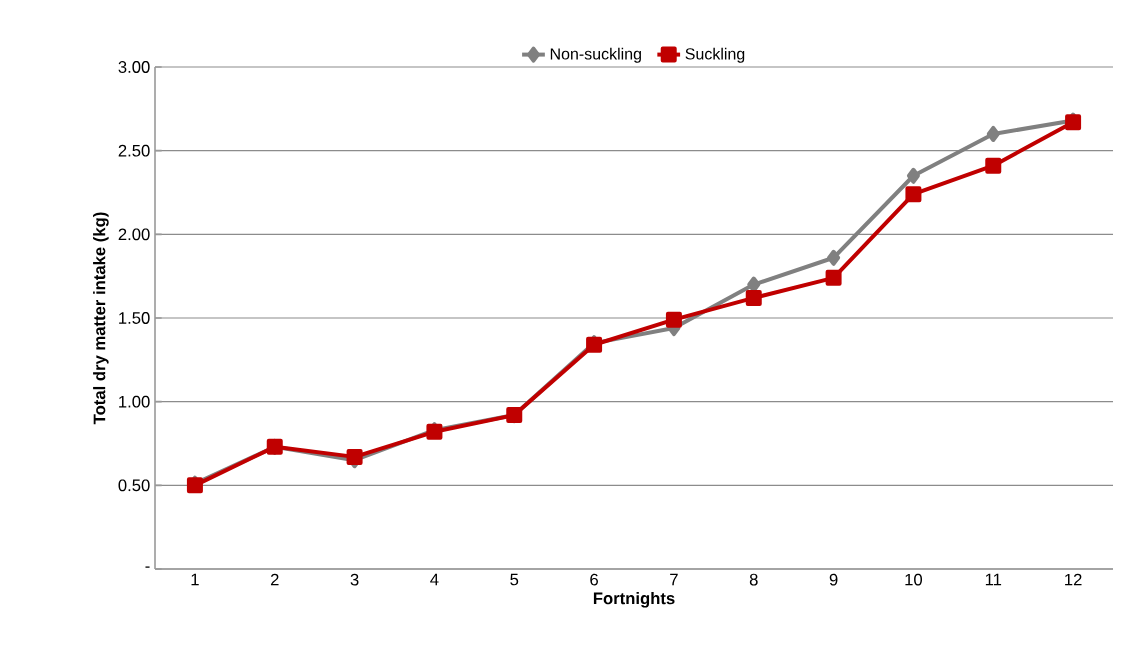 This screenshot has height=657, width=1131. Describe the element at coordinates (195, 579) in the screenshot. I see `x-tick-label: 1` at that location.